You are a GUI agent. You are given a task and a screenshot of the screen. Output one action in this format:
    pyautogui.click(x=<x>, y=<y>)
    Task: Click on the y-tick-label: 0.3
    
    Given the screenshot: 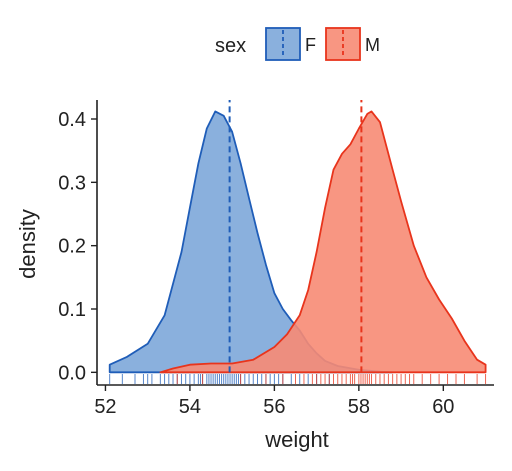 What is the action you would take?
    pyautogui.click(x=72, y=183)
    